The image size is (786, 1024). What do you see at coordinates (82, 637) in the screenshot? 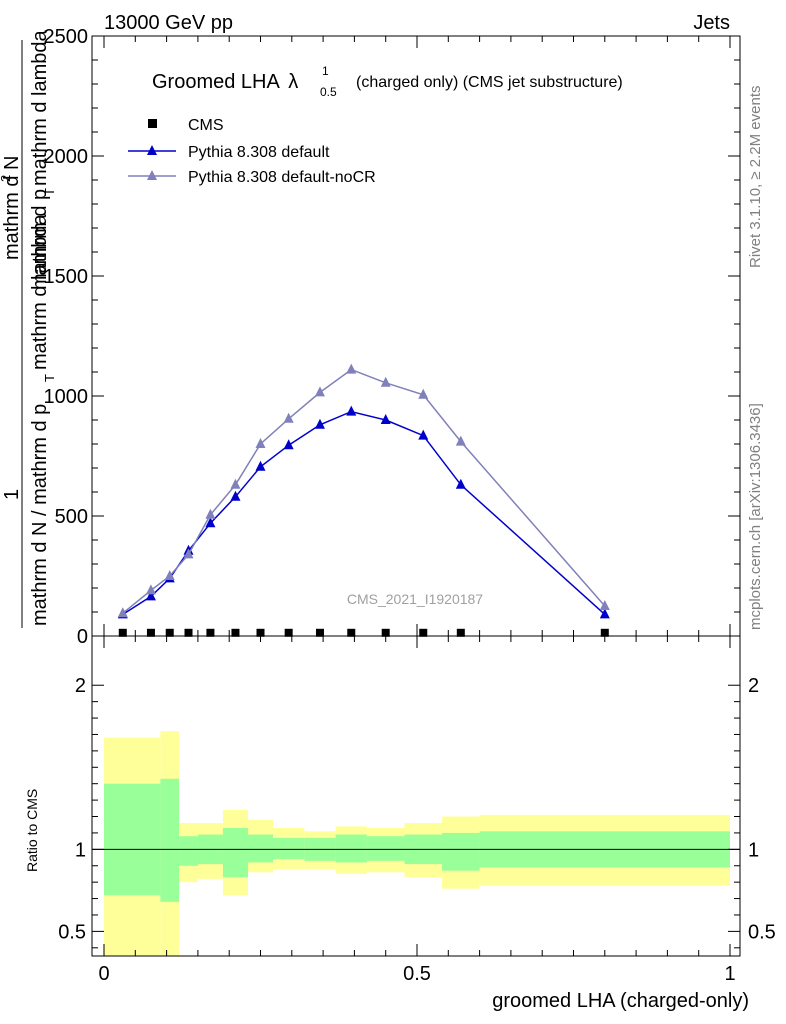
I see `main-ytick-label-0: 0` at bounding box center [82, 637].